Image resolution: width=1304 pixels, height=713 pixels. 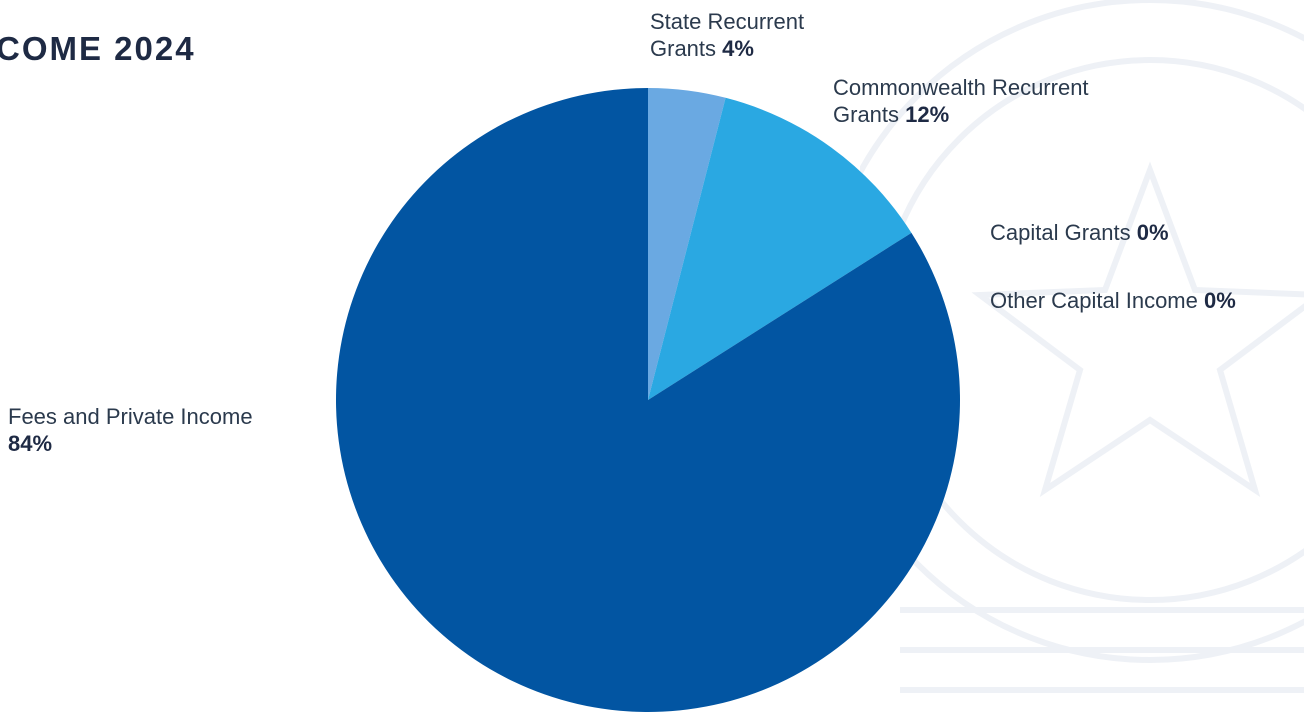 What do you see at coordinates (727, 35) in the screenshot?
I see `label-state-recurrent-grants: State Recurrent Grants 4%` at bounding box center [727, 35].